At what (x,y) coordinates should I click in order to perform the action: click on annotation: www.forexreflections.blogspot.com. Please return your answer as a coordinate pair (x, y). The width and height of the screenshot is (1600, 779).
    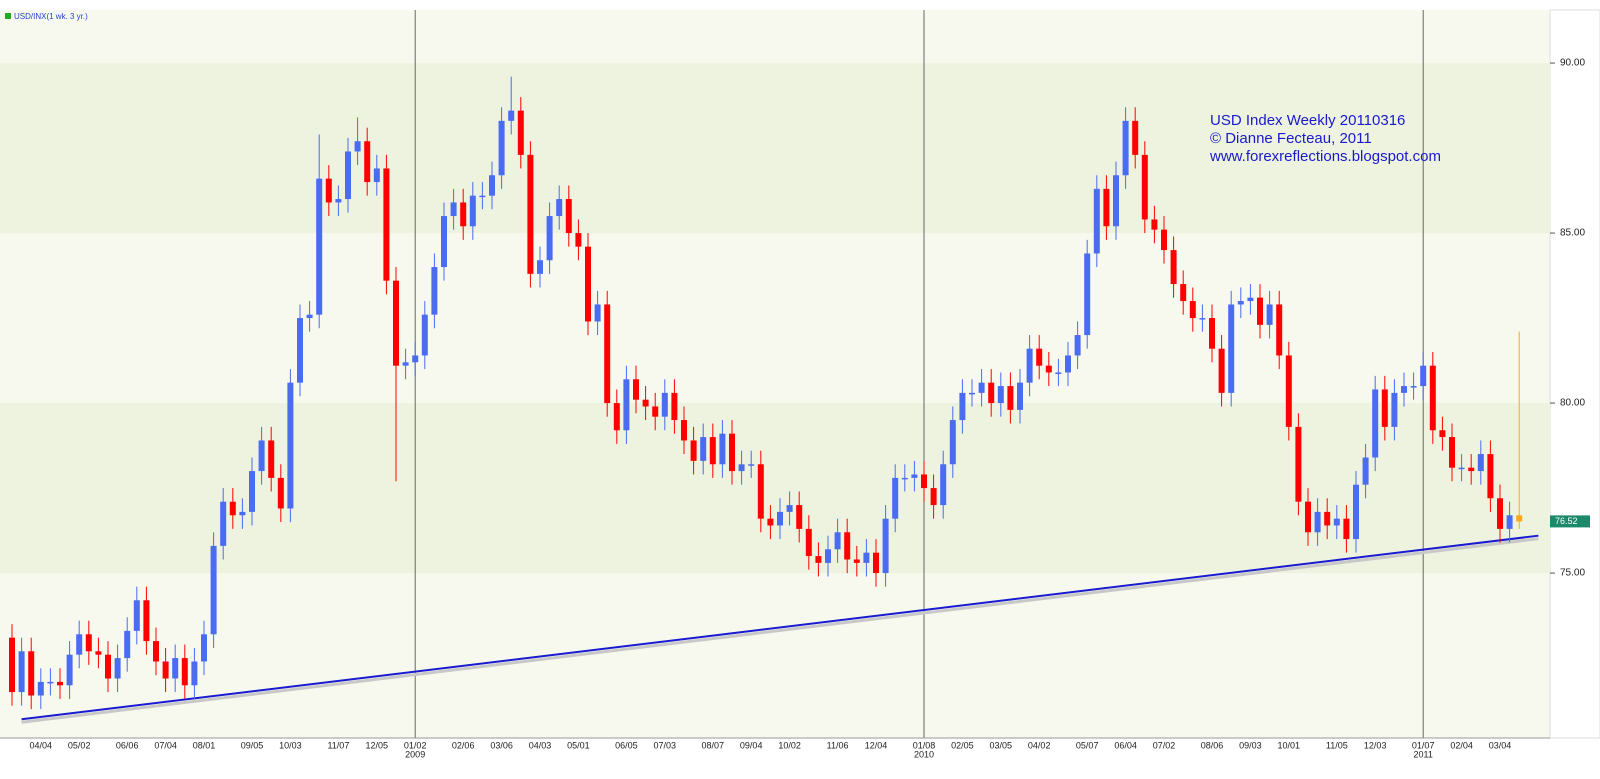
    Looking at the image, I should click on (1325, 156).